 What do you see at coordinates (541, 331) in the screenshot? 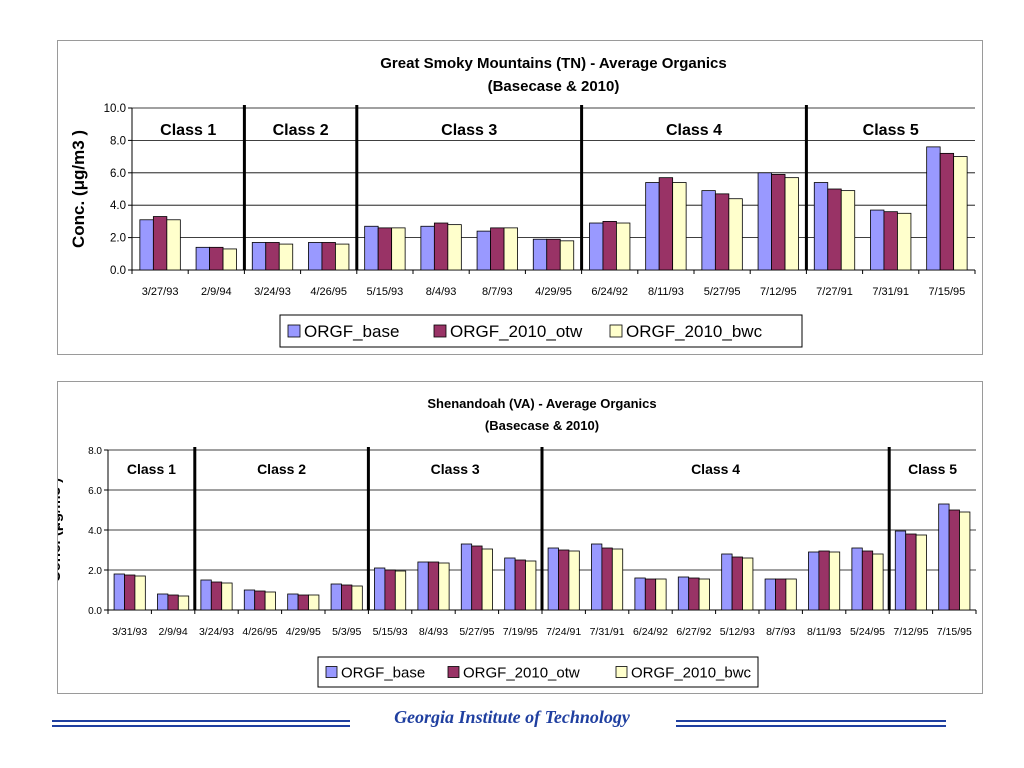
I see `legend-box` at bounding box center [541, 331].